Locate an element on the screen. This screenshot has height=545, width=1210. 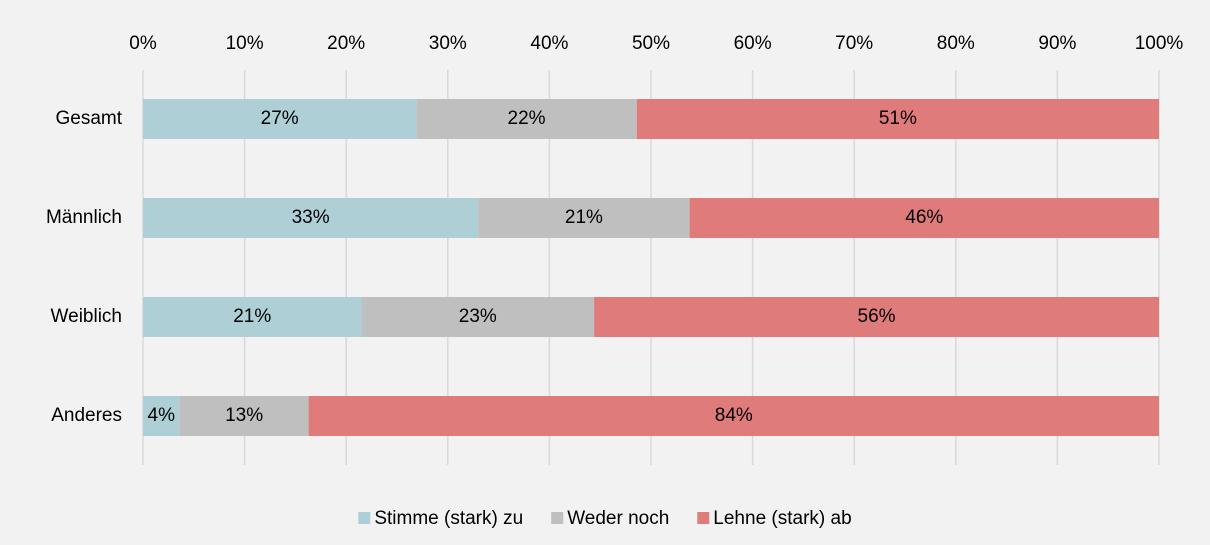
x-tick-label: 70% is located at coordinates (854, 43).